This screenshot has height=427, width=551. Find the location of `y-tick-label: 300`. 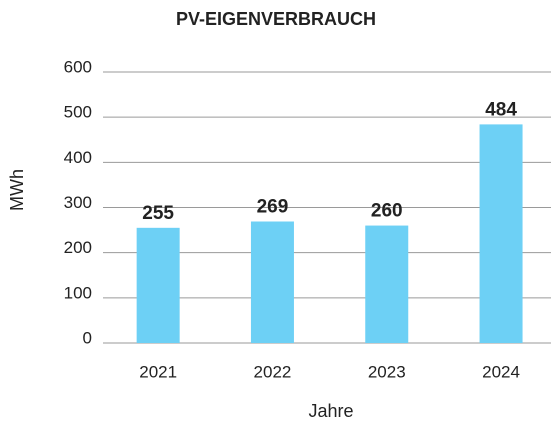

y-tick-label: 300 is located at coordinates (78, 202).